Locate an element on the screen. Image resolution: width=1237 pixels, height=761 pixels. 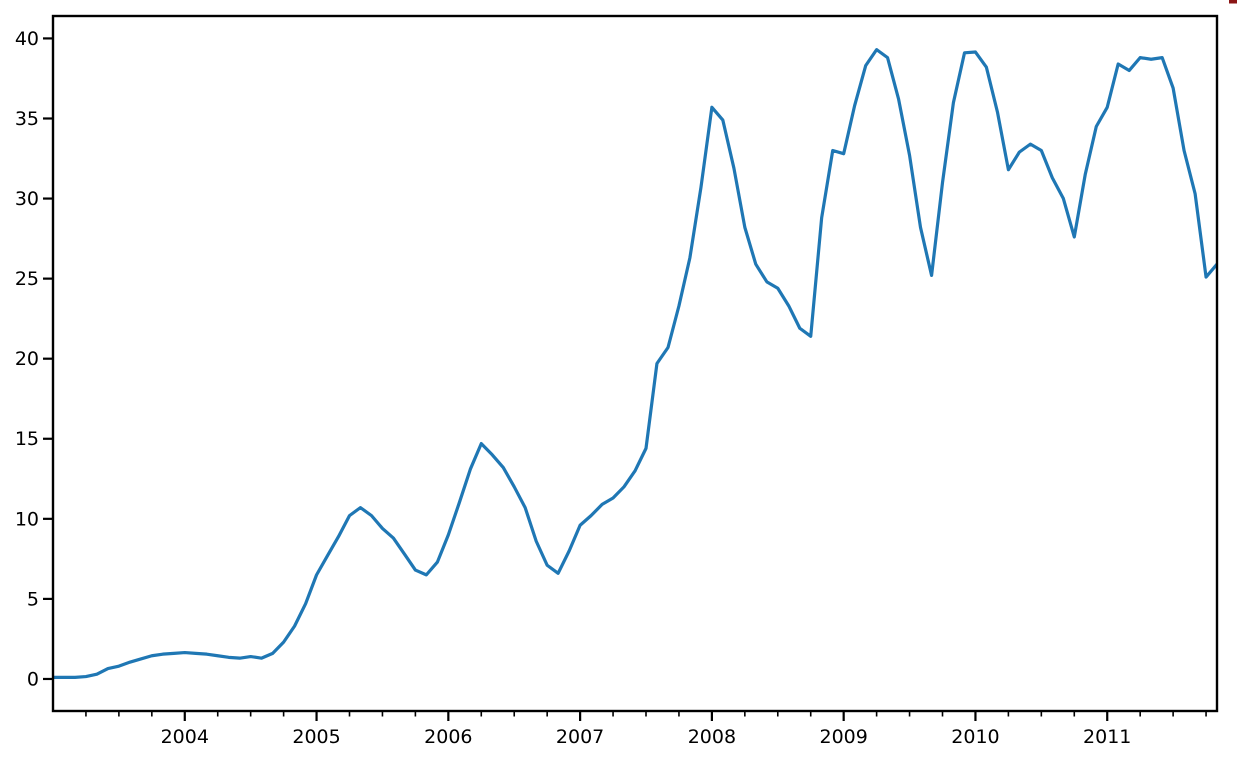
x-tick-label: 2010 is located at coordinates (975, 737).